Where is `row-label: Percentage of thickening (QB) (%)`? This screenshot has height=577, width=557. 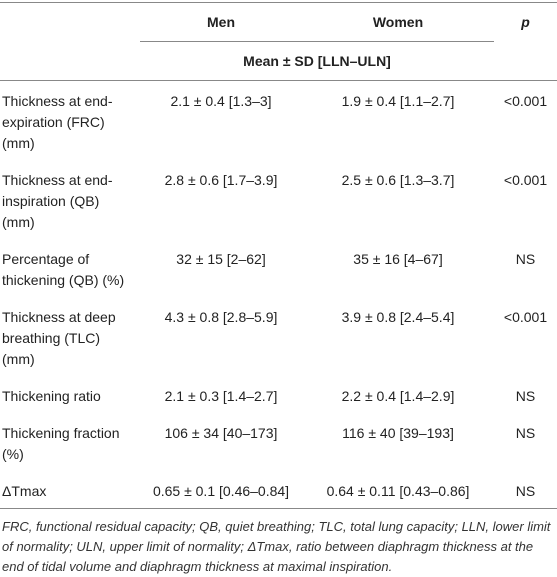
row-label: Percentage of thickening (QB) (%) is located at coordinates (63, 269).